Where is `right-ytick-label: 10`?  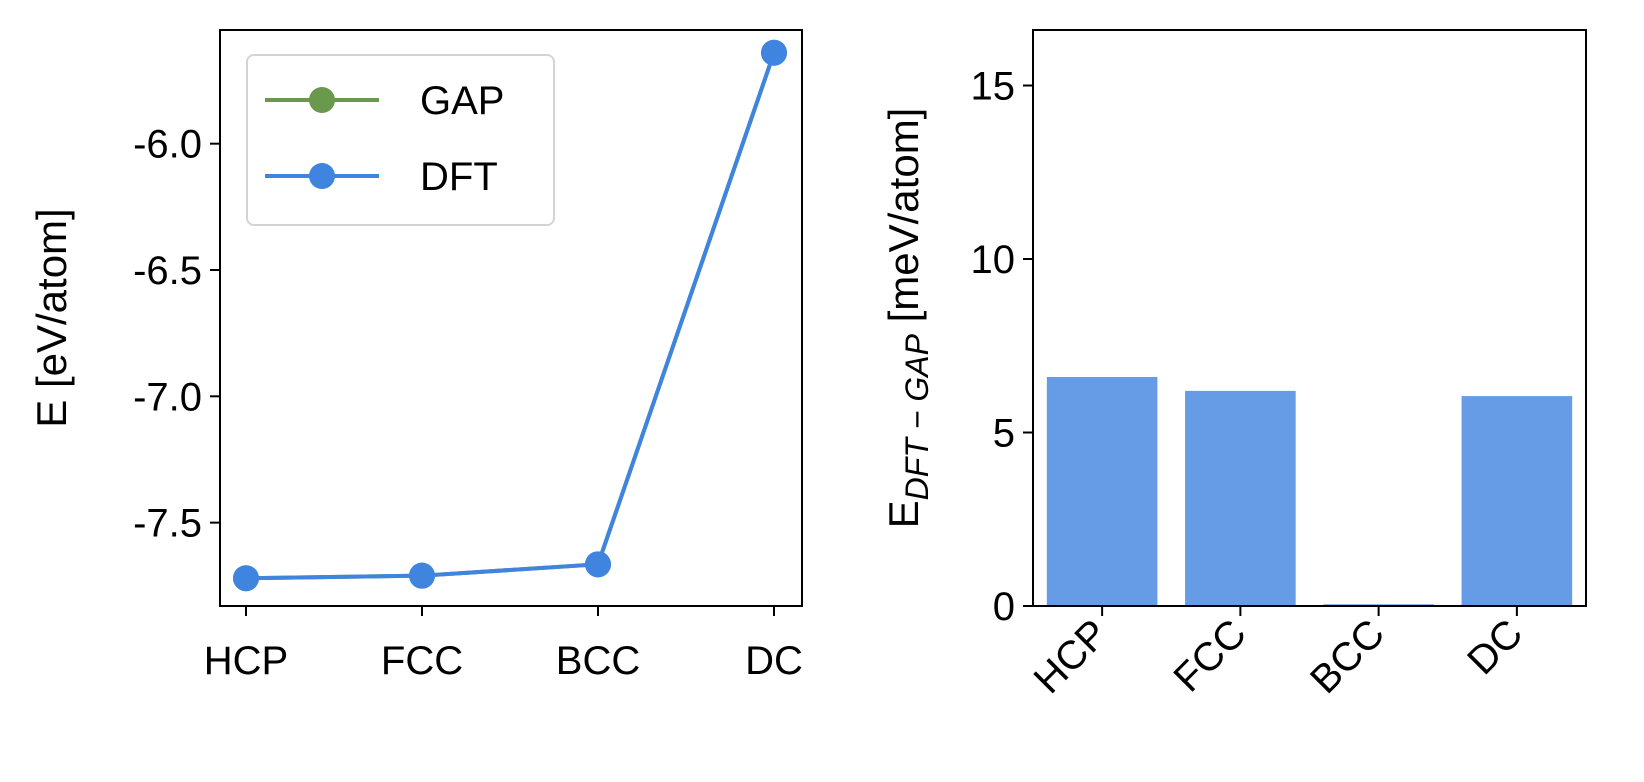
right-ytick-label: 10 is located at coordinates (993, 260).